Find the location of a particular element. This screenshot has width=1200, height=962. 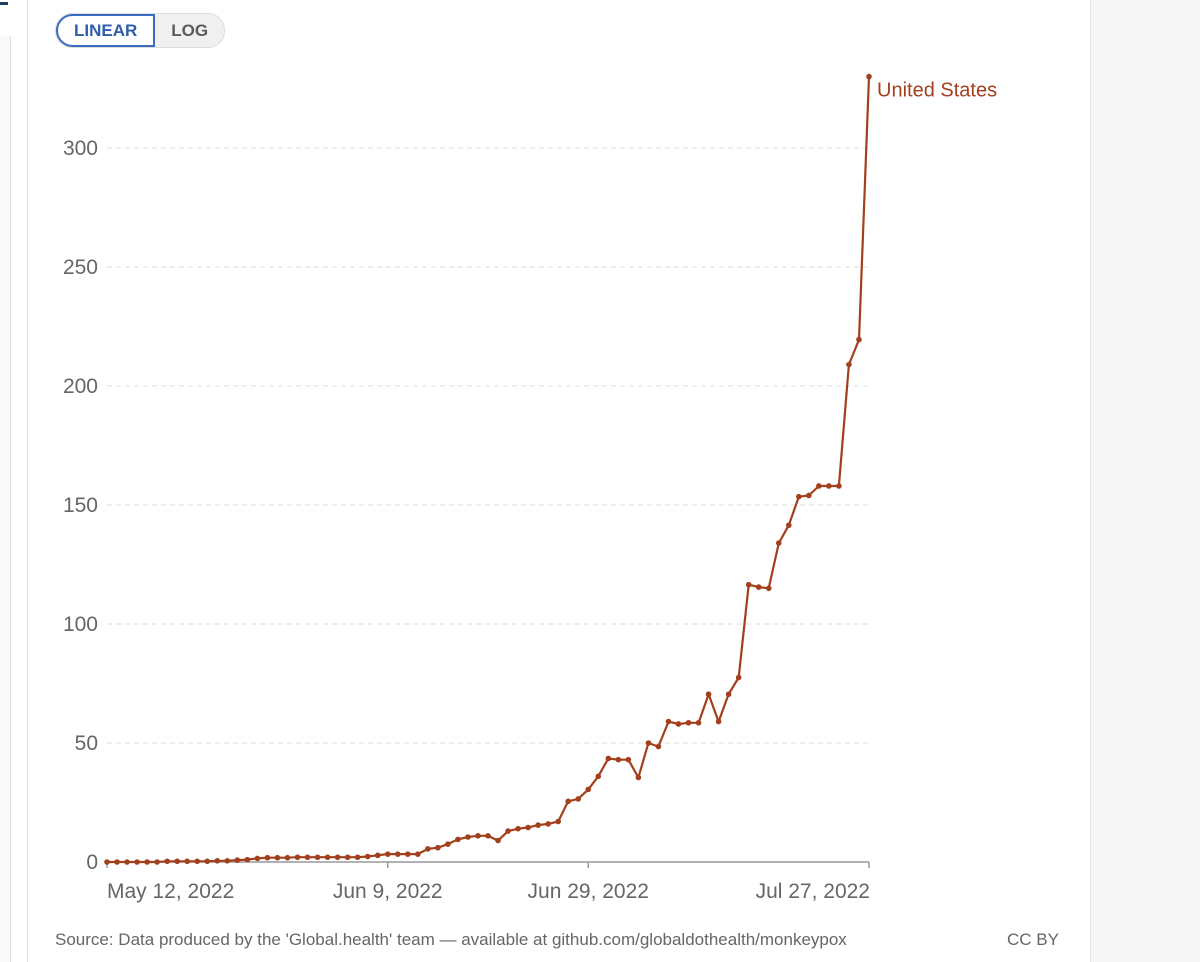

x-tick-label: Jul 27, 2022 is located at coordinates (813, 891).